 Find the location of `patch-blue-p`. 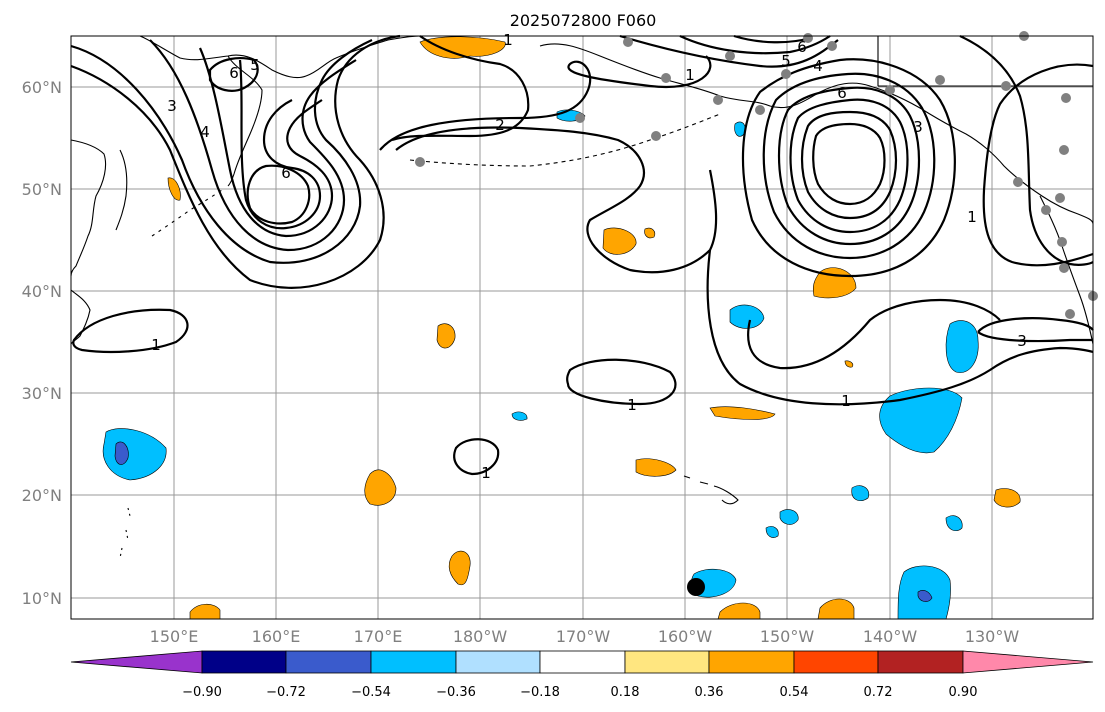

patch-blue-p is located at coordinates (789, 517).